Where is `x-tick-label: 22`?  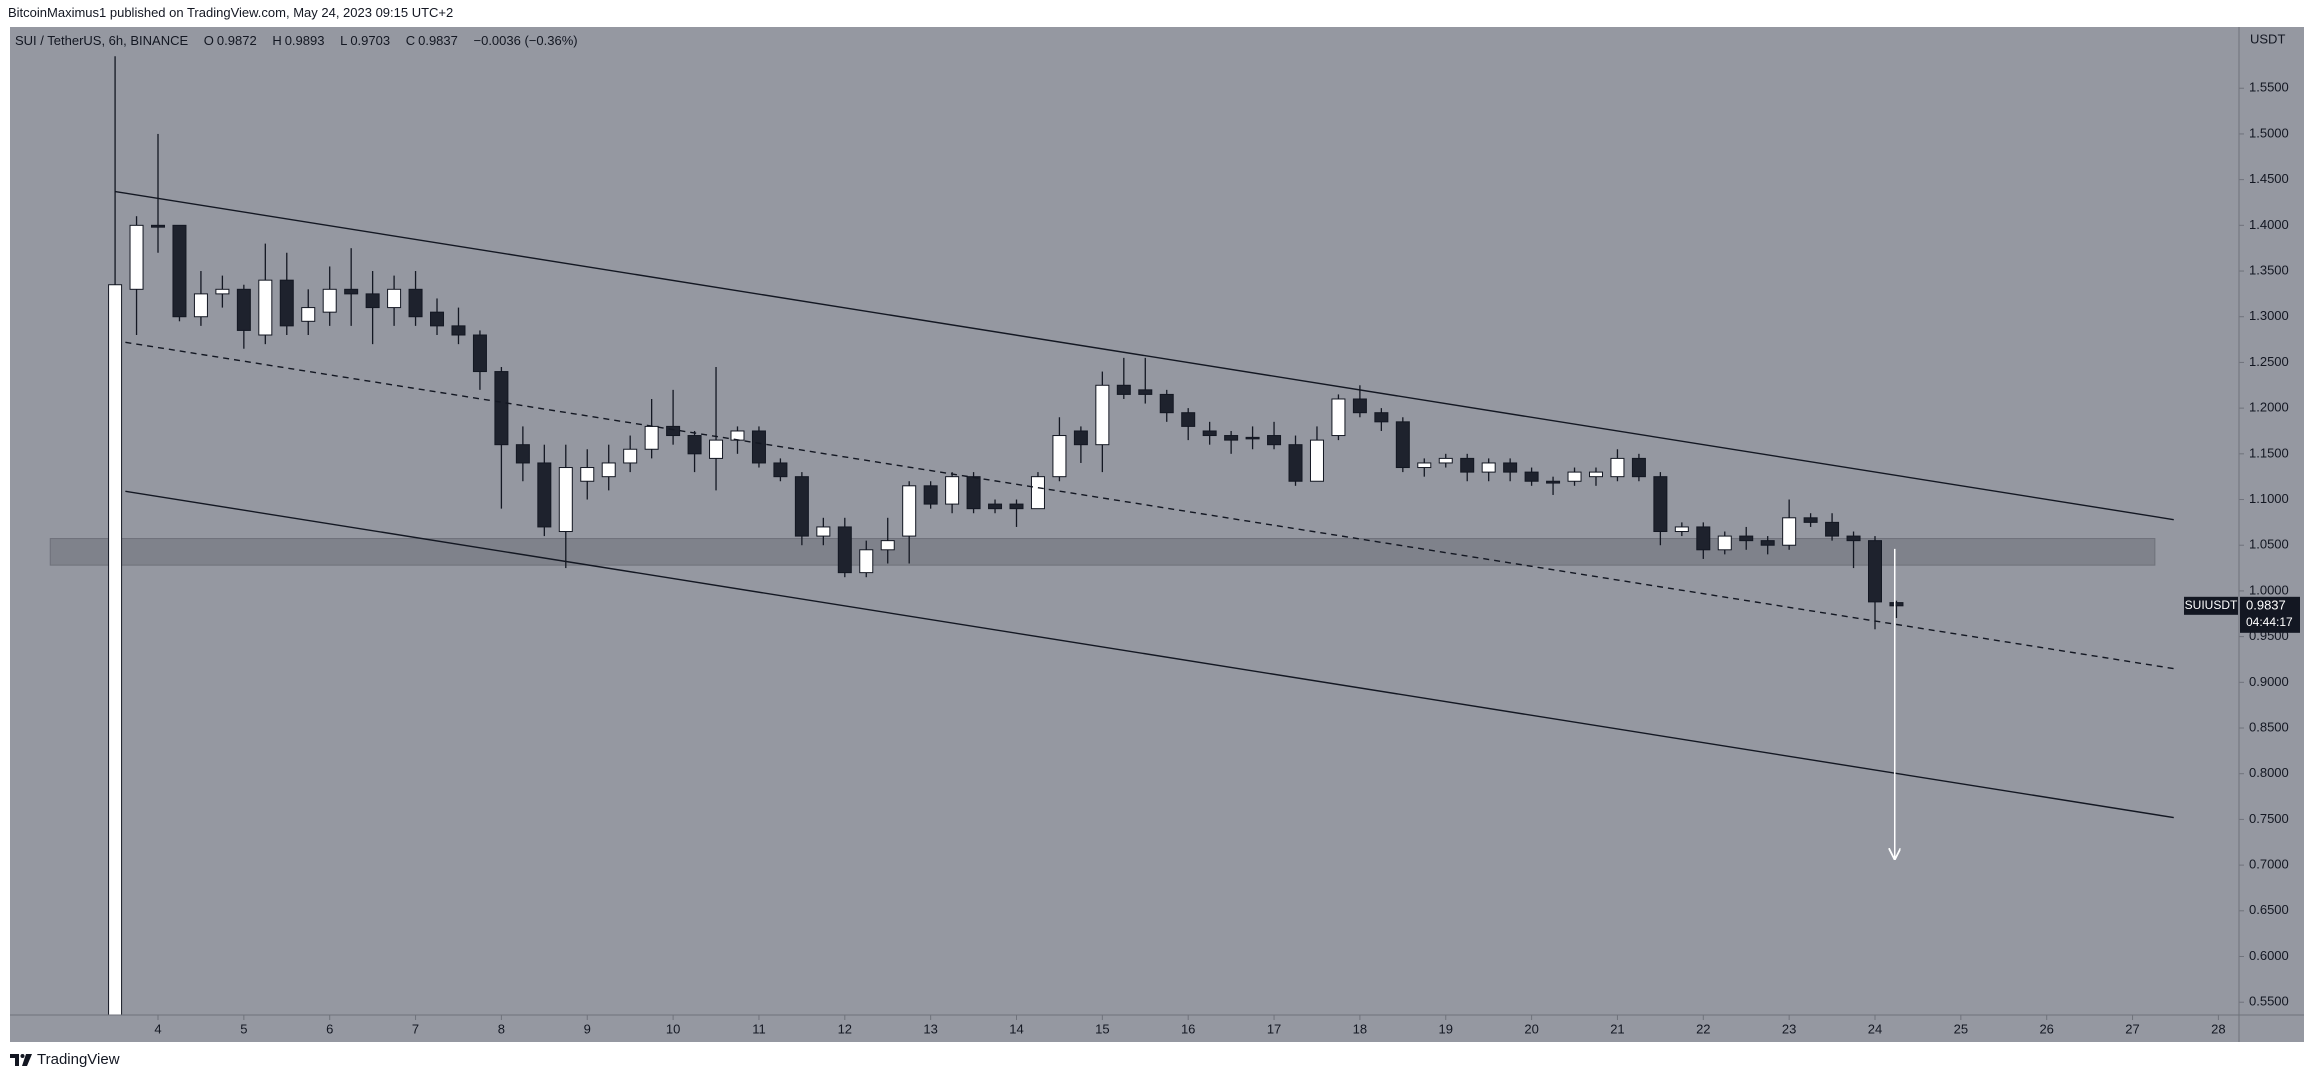 x-tick-label: 22 is located at coordinates (1703, 1028).